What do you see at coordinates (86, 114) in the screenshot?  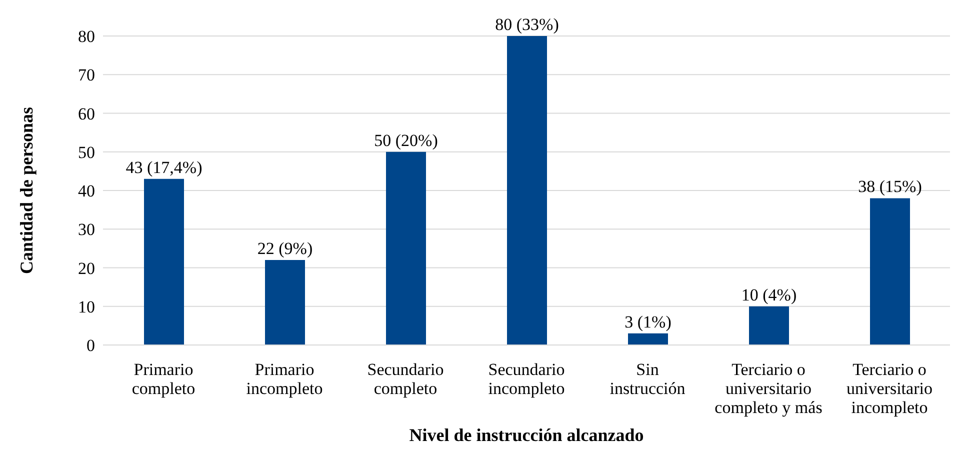 I see `y-tick-label: 60` at bounding box center [86, 114].